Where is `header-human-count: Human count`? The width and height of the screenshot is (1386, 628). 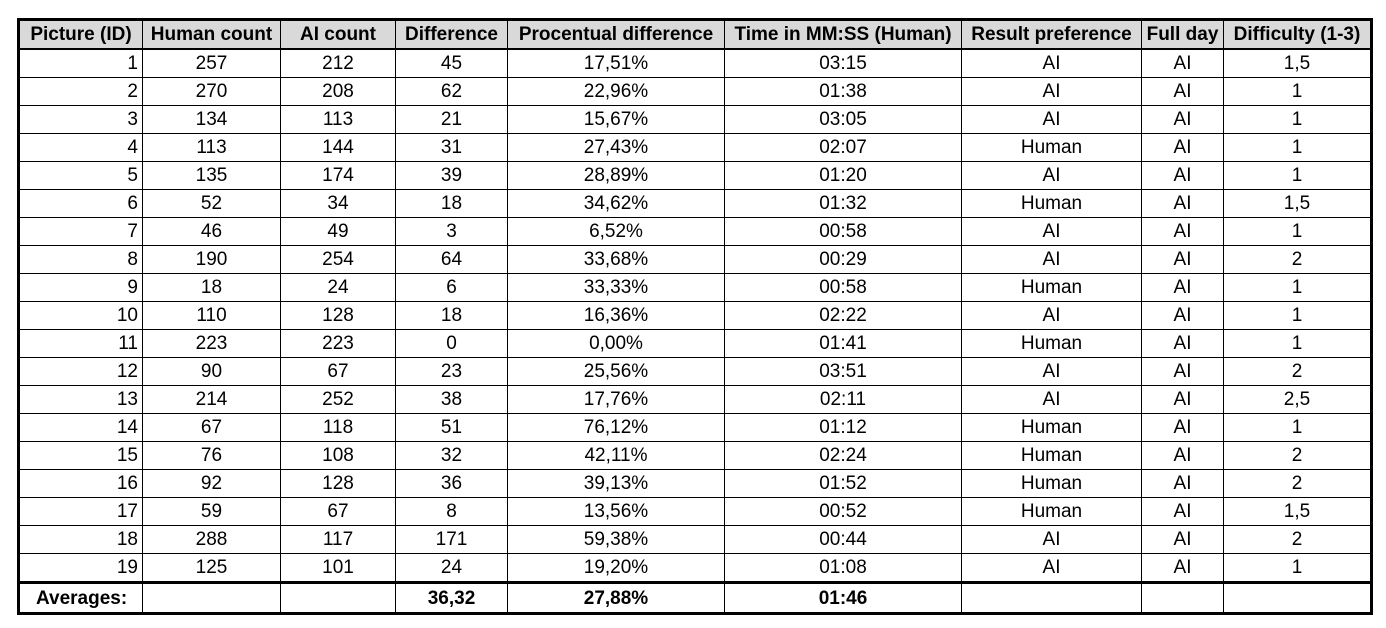 header-human-count: Human count is located at coordinates (211, 34).